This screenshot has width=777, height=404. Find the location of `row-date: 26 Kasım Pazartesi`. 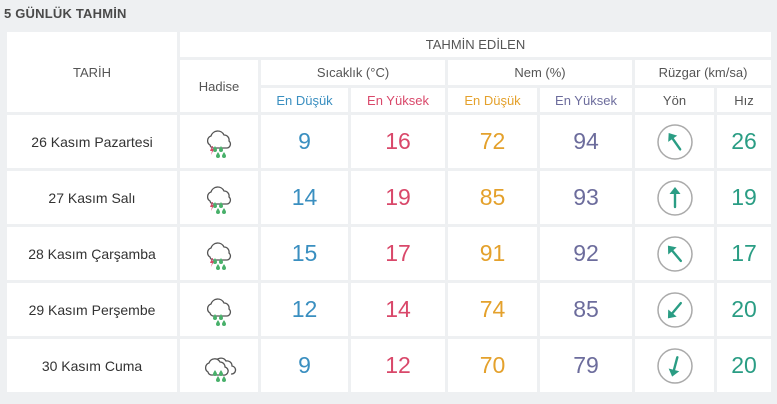

row-date: 26 Kasım Pazartesi is located at coordinates (92, 141).